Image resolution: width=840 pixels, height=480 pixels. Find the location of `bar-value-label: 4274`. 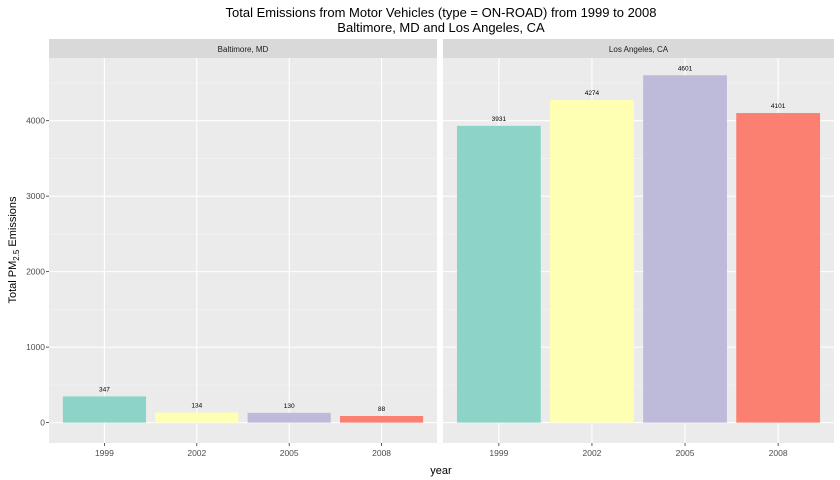

bar-value-label: 4274 is located at coordinates (592, 93).